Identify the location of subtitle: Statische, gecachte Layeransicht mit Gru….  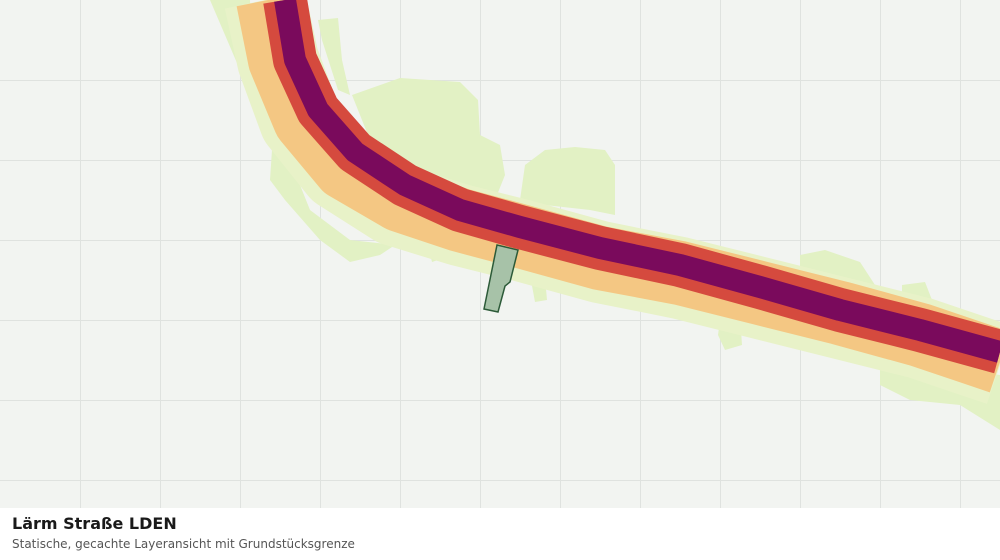
(183, 544).